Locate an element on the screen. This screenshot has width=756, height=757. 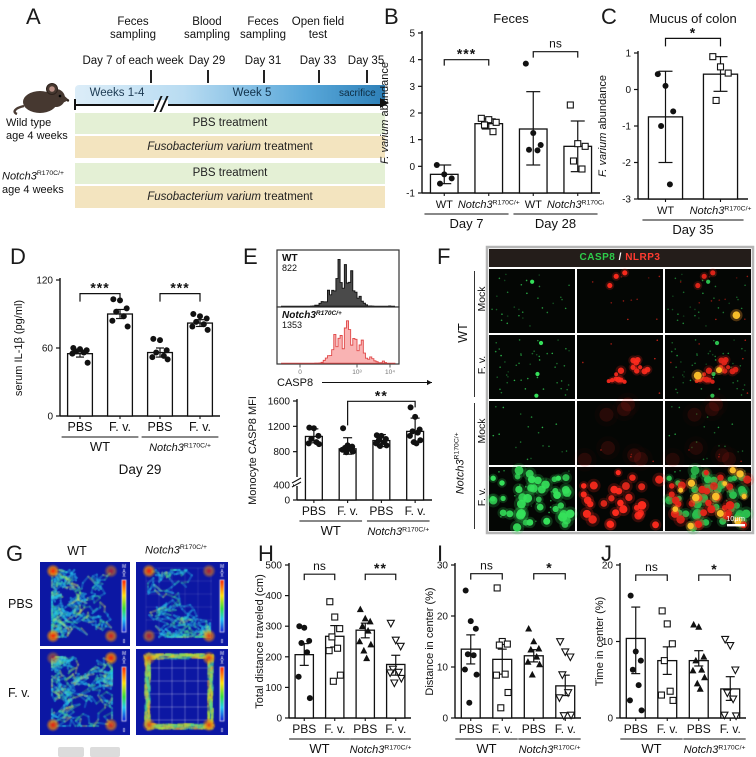
svg-text: -2 is located at coordinates (626, 163).